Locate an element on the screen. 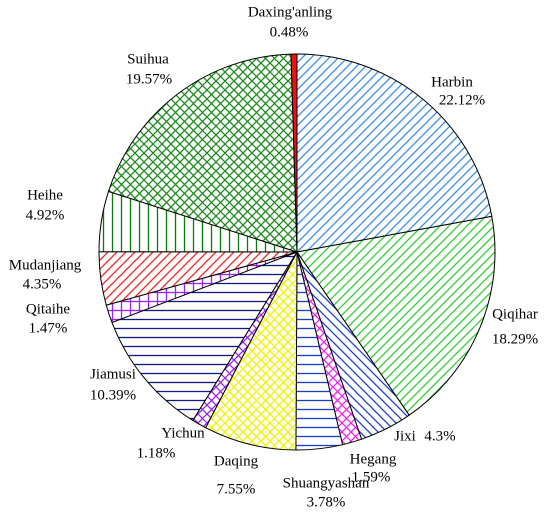  value-label: 19.57% is located at coordinates (149, 79).